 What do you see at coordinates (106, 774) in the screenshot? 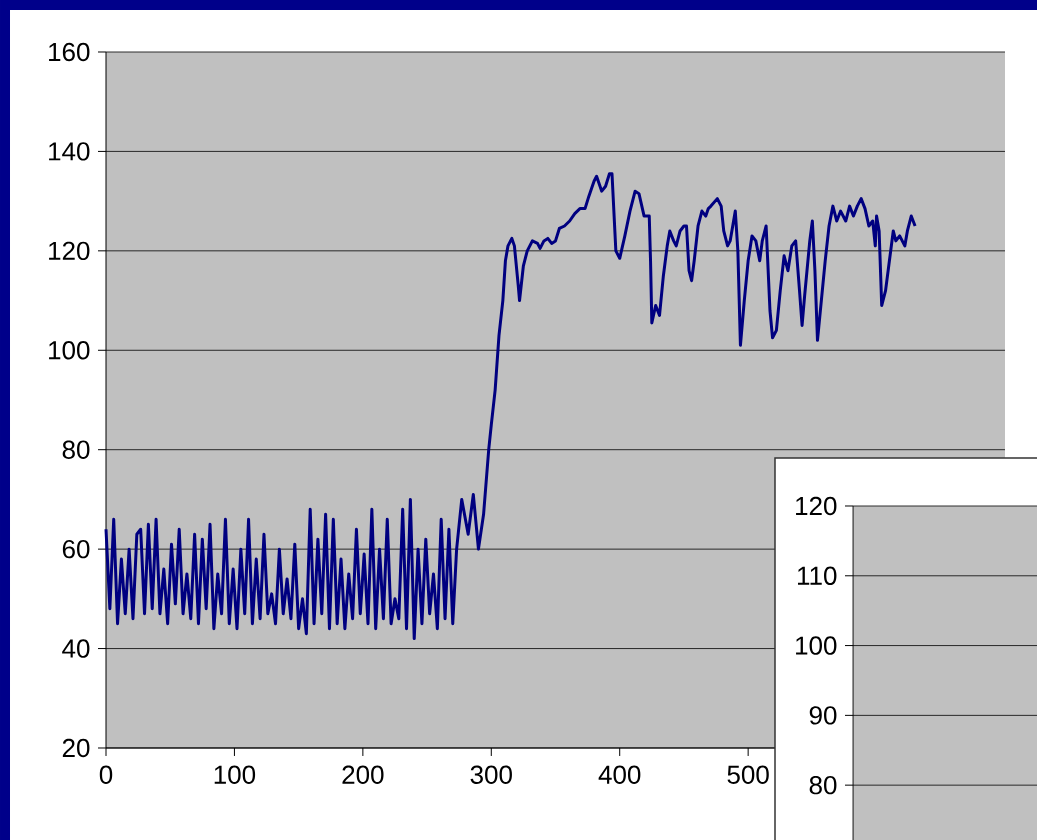
I see `x-tick-label: 0` at bounding box center [106, 774].